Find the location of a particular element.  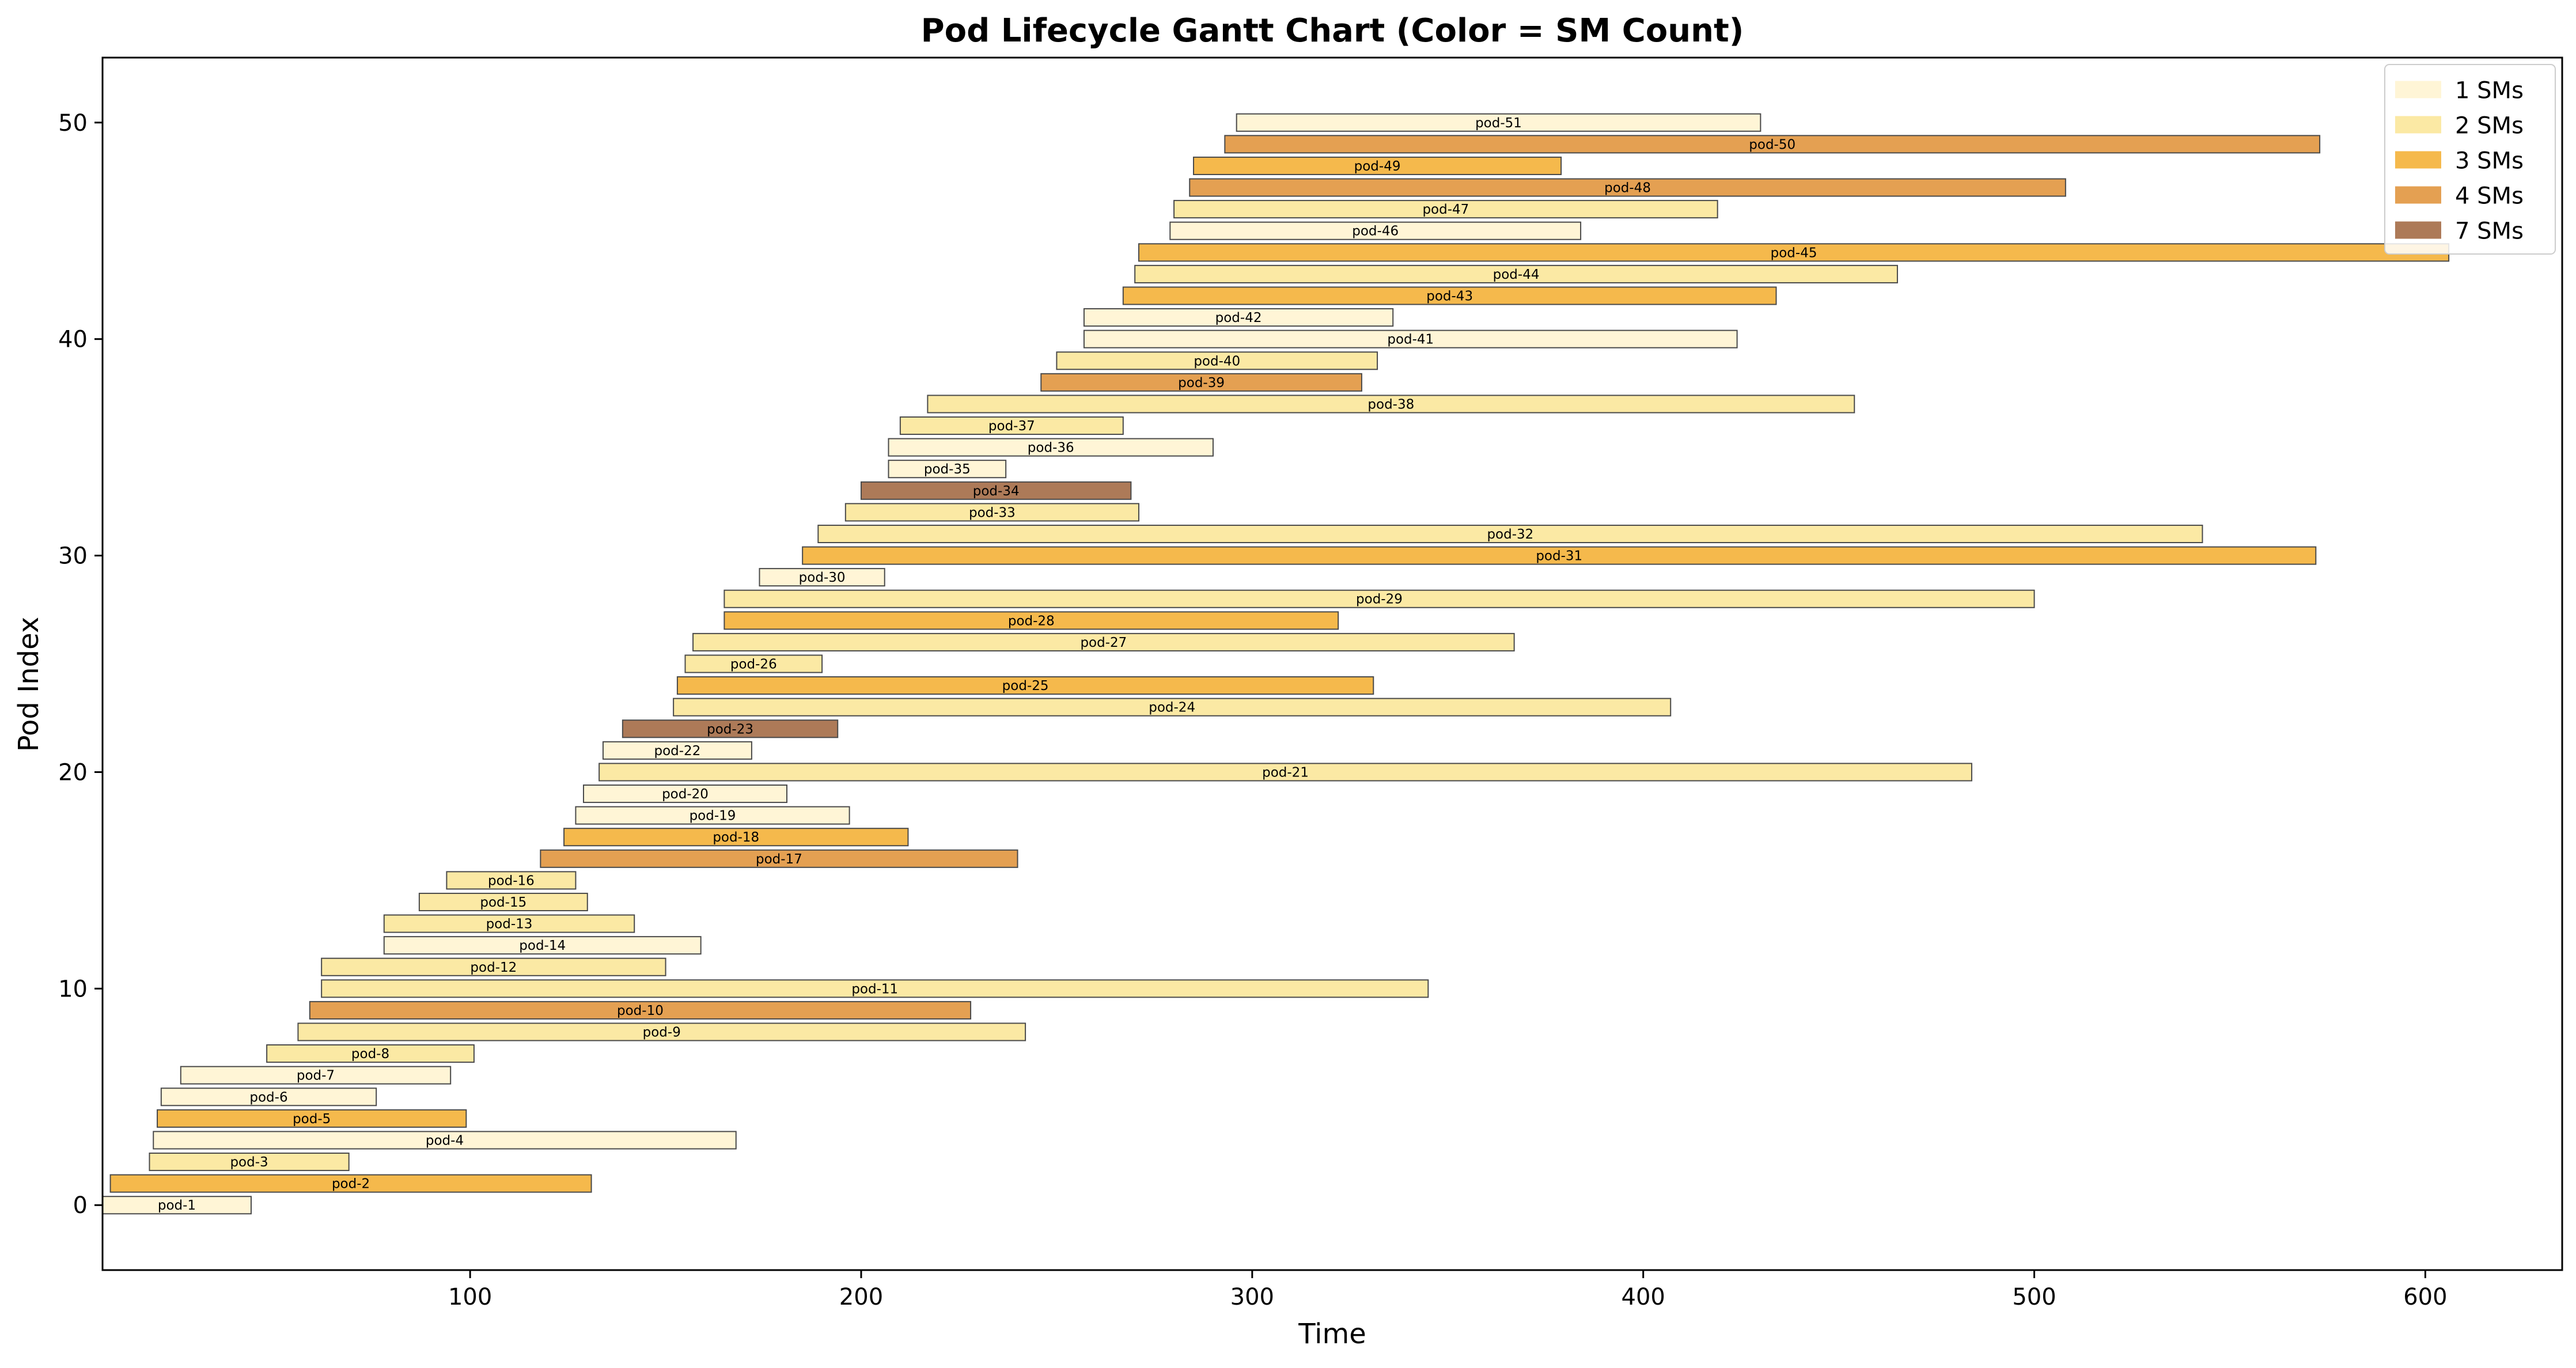

bar-label-pod-28: pod-28 is located at coordinates (1031, 620).